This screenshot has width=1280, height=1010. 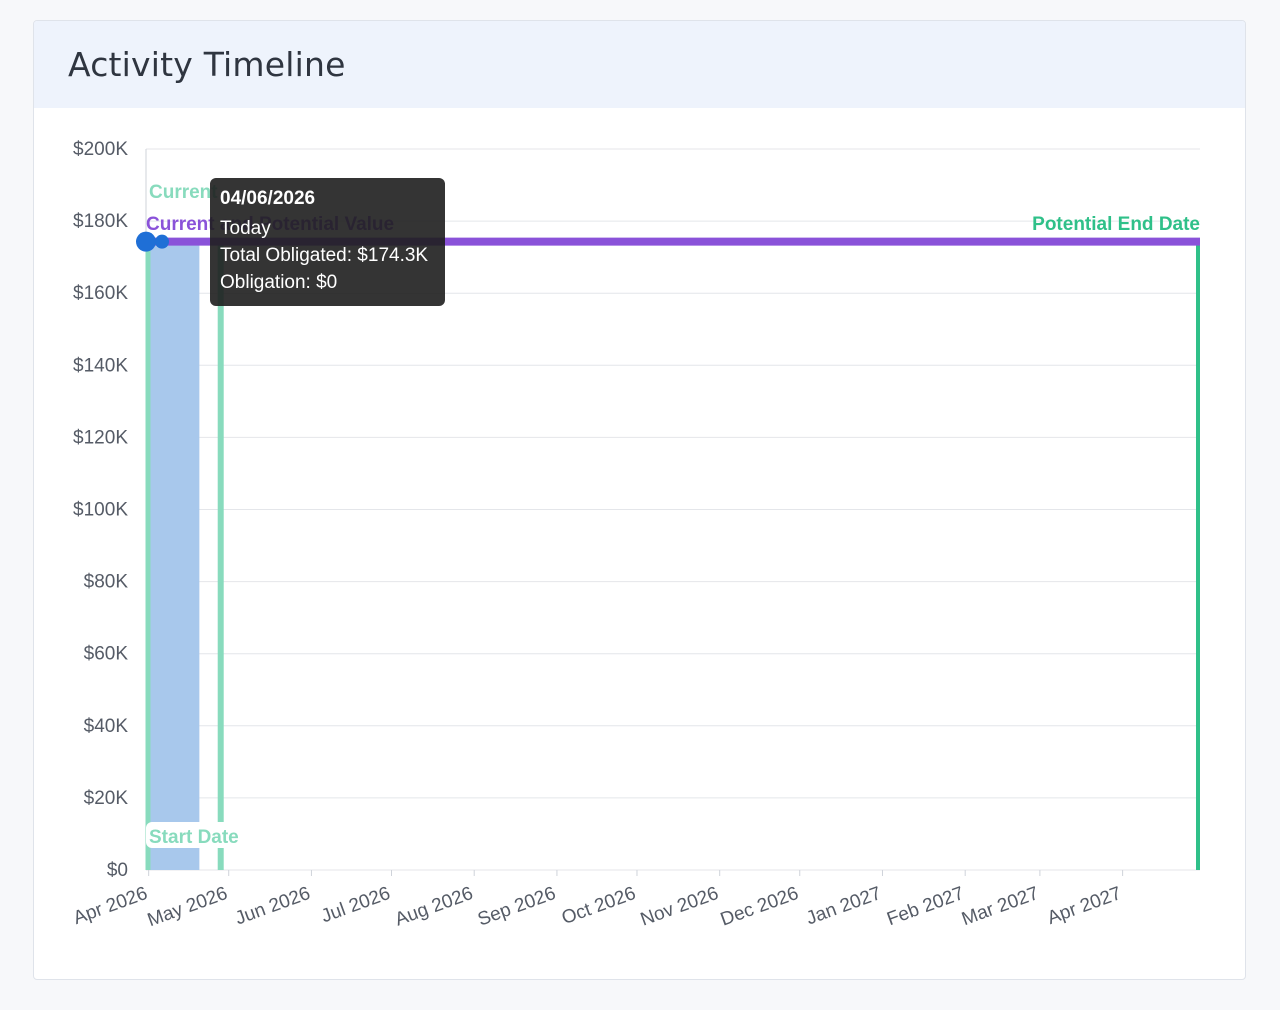 I want to click on y-tick-label: $140K, so click(x=100, y=365).